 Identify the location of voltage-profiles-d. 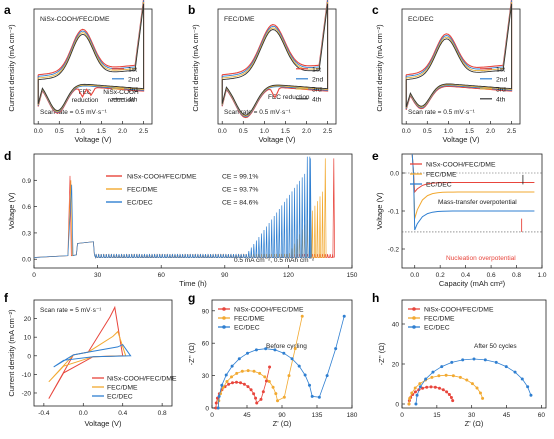
(184, 207).